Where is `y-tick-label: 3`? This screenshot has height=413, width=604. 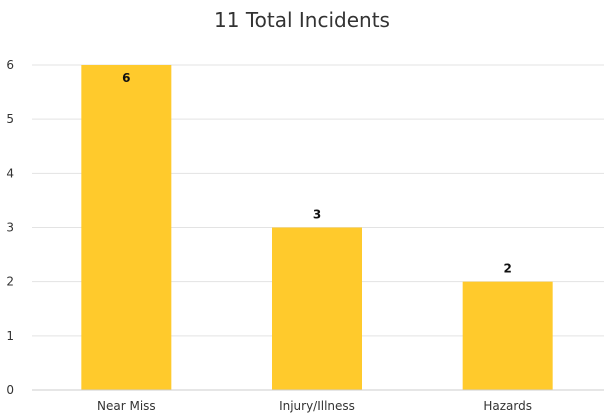
y-tick-label: 3 is located at coordinates (10, 228).